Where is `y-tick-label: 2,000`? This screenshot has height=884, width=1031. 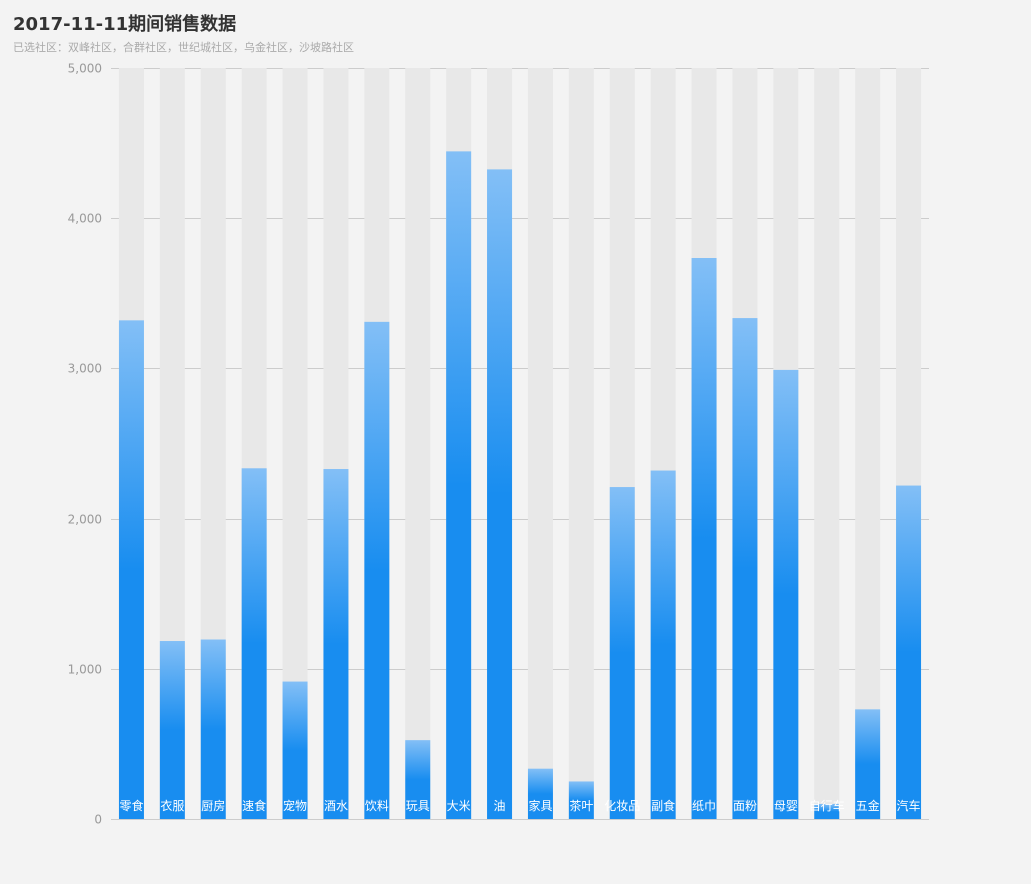
y-tick-label: 2,000 is located at coordinates (85, 520).